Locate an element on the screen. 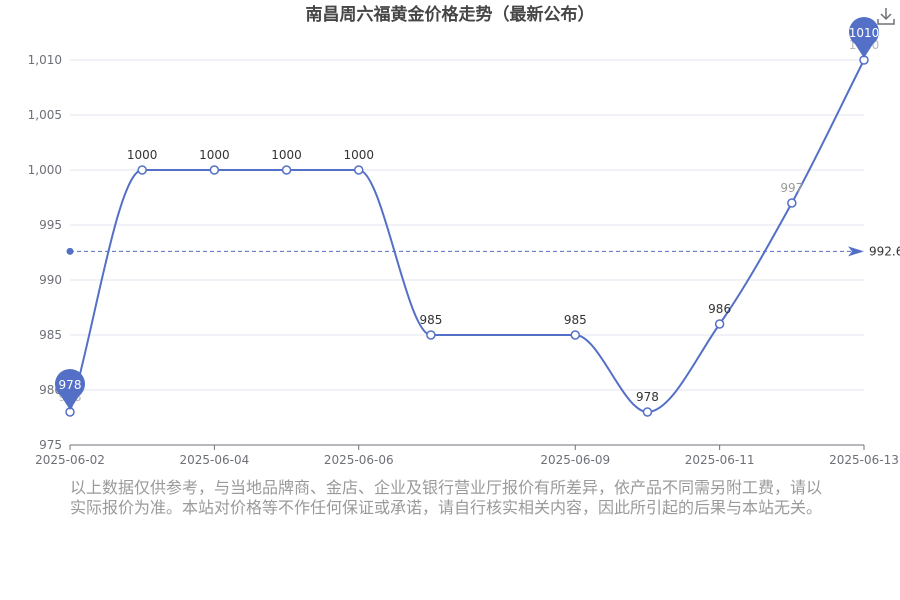  y-tick-label: 1,005 is located at coordinates (45, 115).